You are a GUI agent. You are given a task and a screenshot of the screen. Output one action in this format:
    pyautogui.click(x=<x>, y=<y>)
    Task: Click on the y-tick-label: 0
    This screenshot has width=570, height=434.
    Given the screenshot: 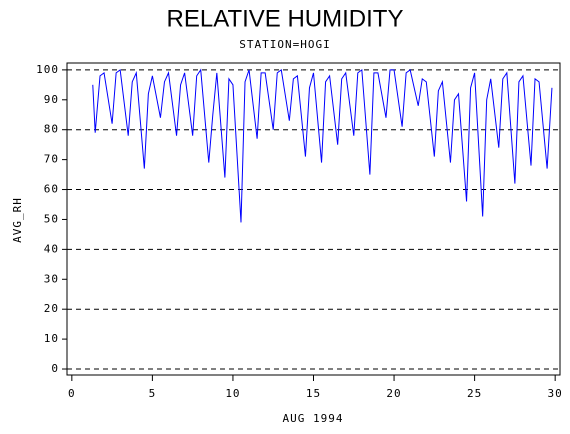 What is the action you would take?
    pyautogui.click(x=55, y=368)
    